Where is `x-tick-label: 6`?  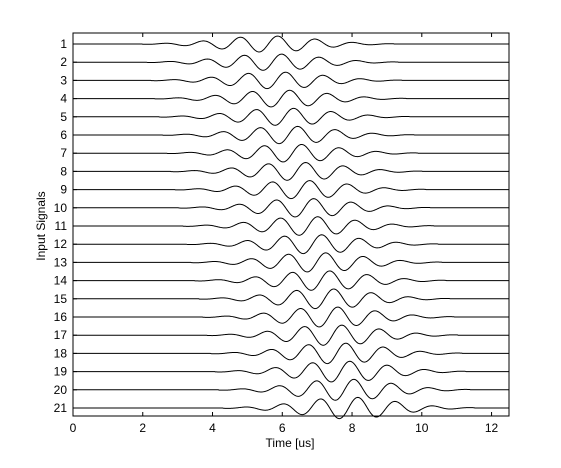 x-tick-label: 6 is located at coordinates (282, 428).